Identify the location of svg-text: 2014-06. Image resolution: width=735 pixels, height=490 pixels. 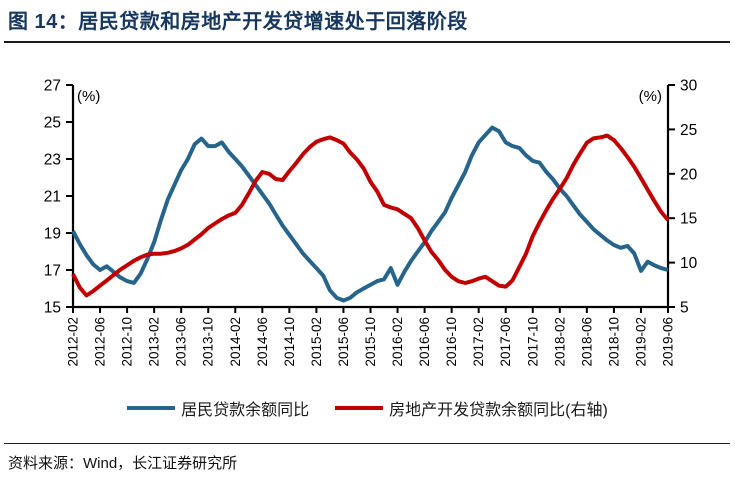
(262, 342).